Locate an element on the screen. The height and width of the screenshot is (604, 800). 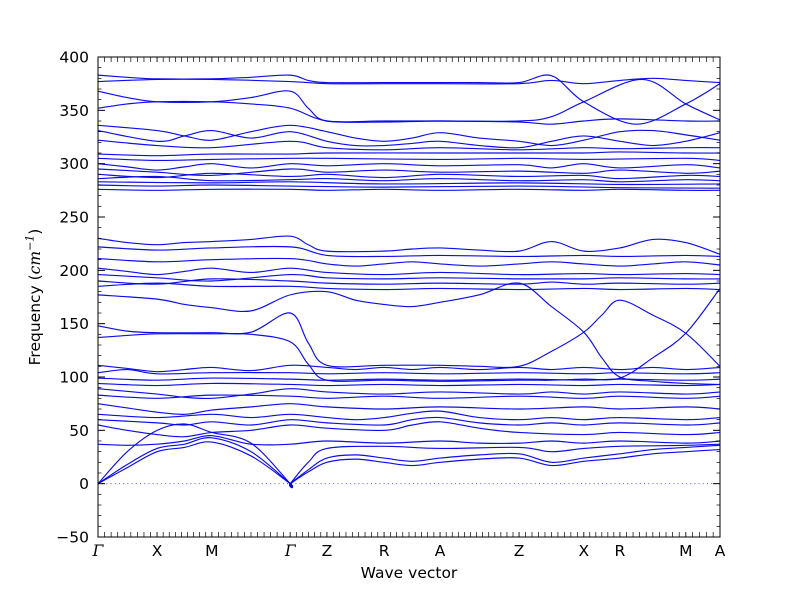
y-tick-labels: −50 0 50 100 150 200 250 300 350 400 is located at coordinates (72, 298).